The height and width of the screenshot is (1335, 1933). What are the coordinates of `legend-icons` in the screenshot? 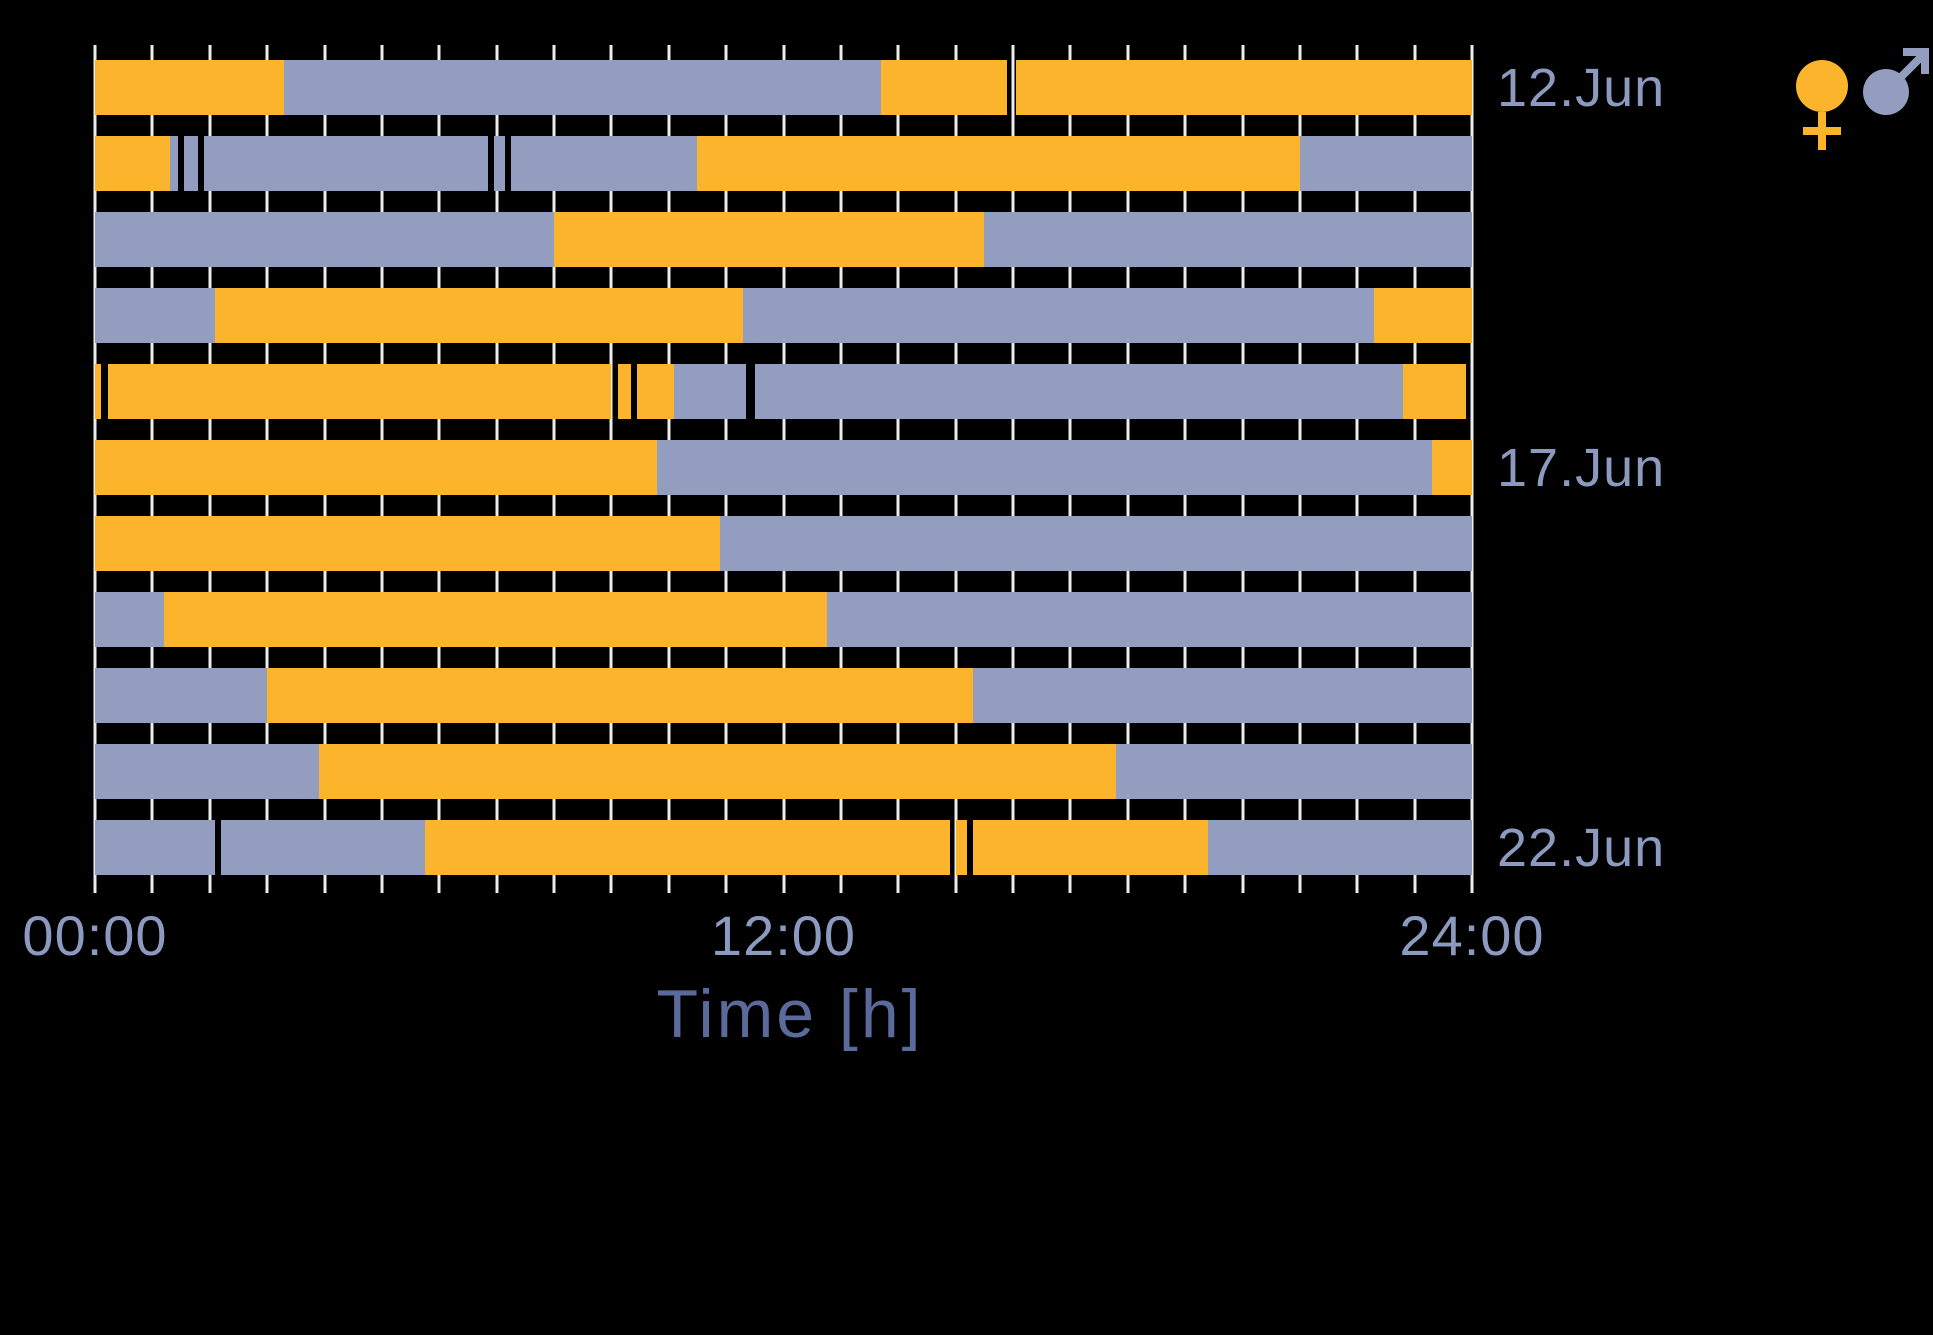 It's located at (1862, 99).